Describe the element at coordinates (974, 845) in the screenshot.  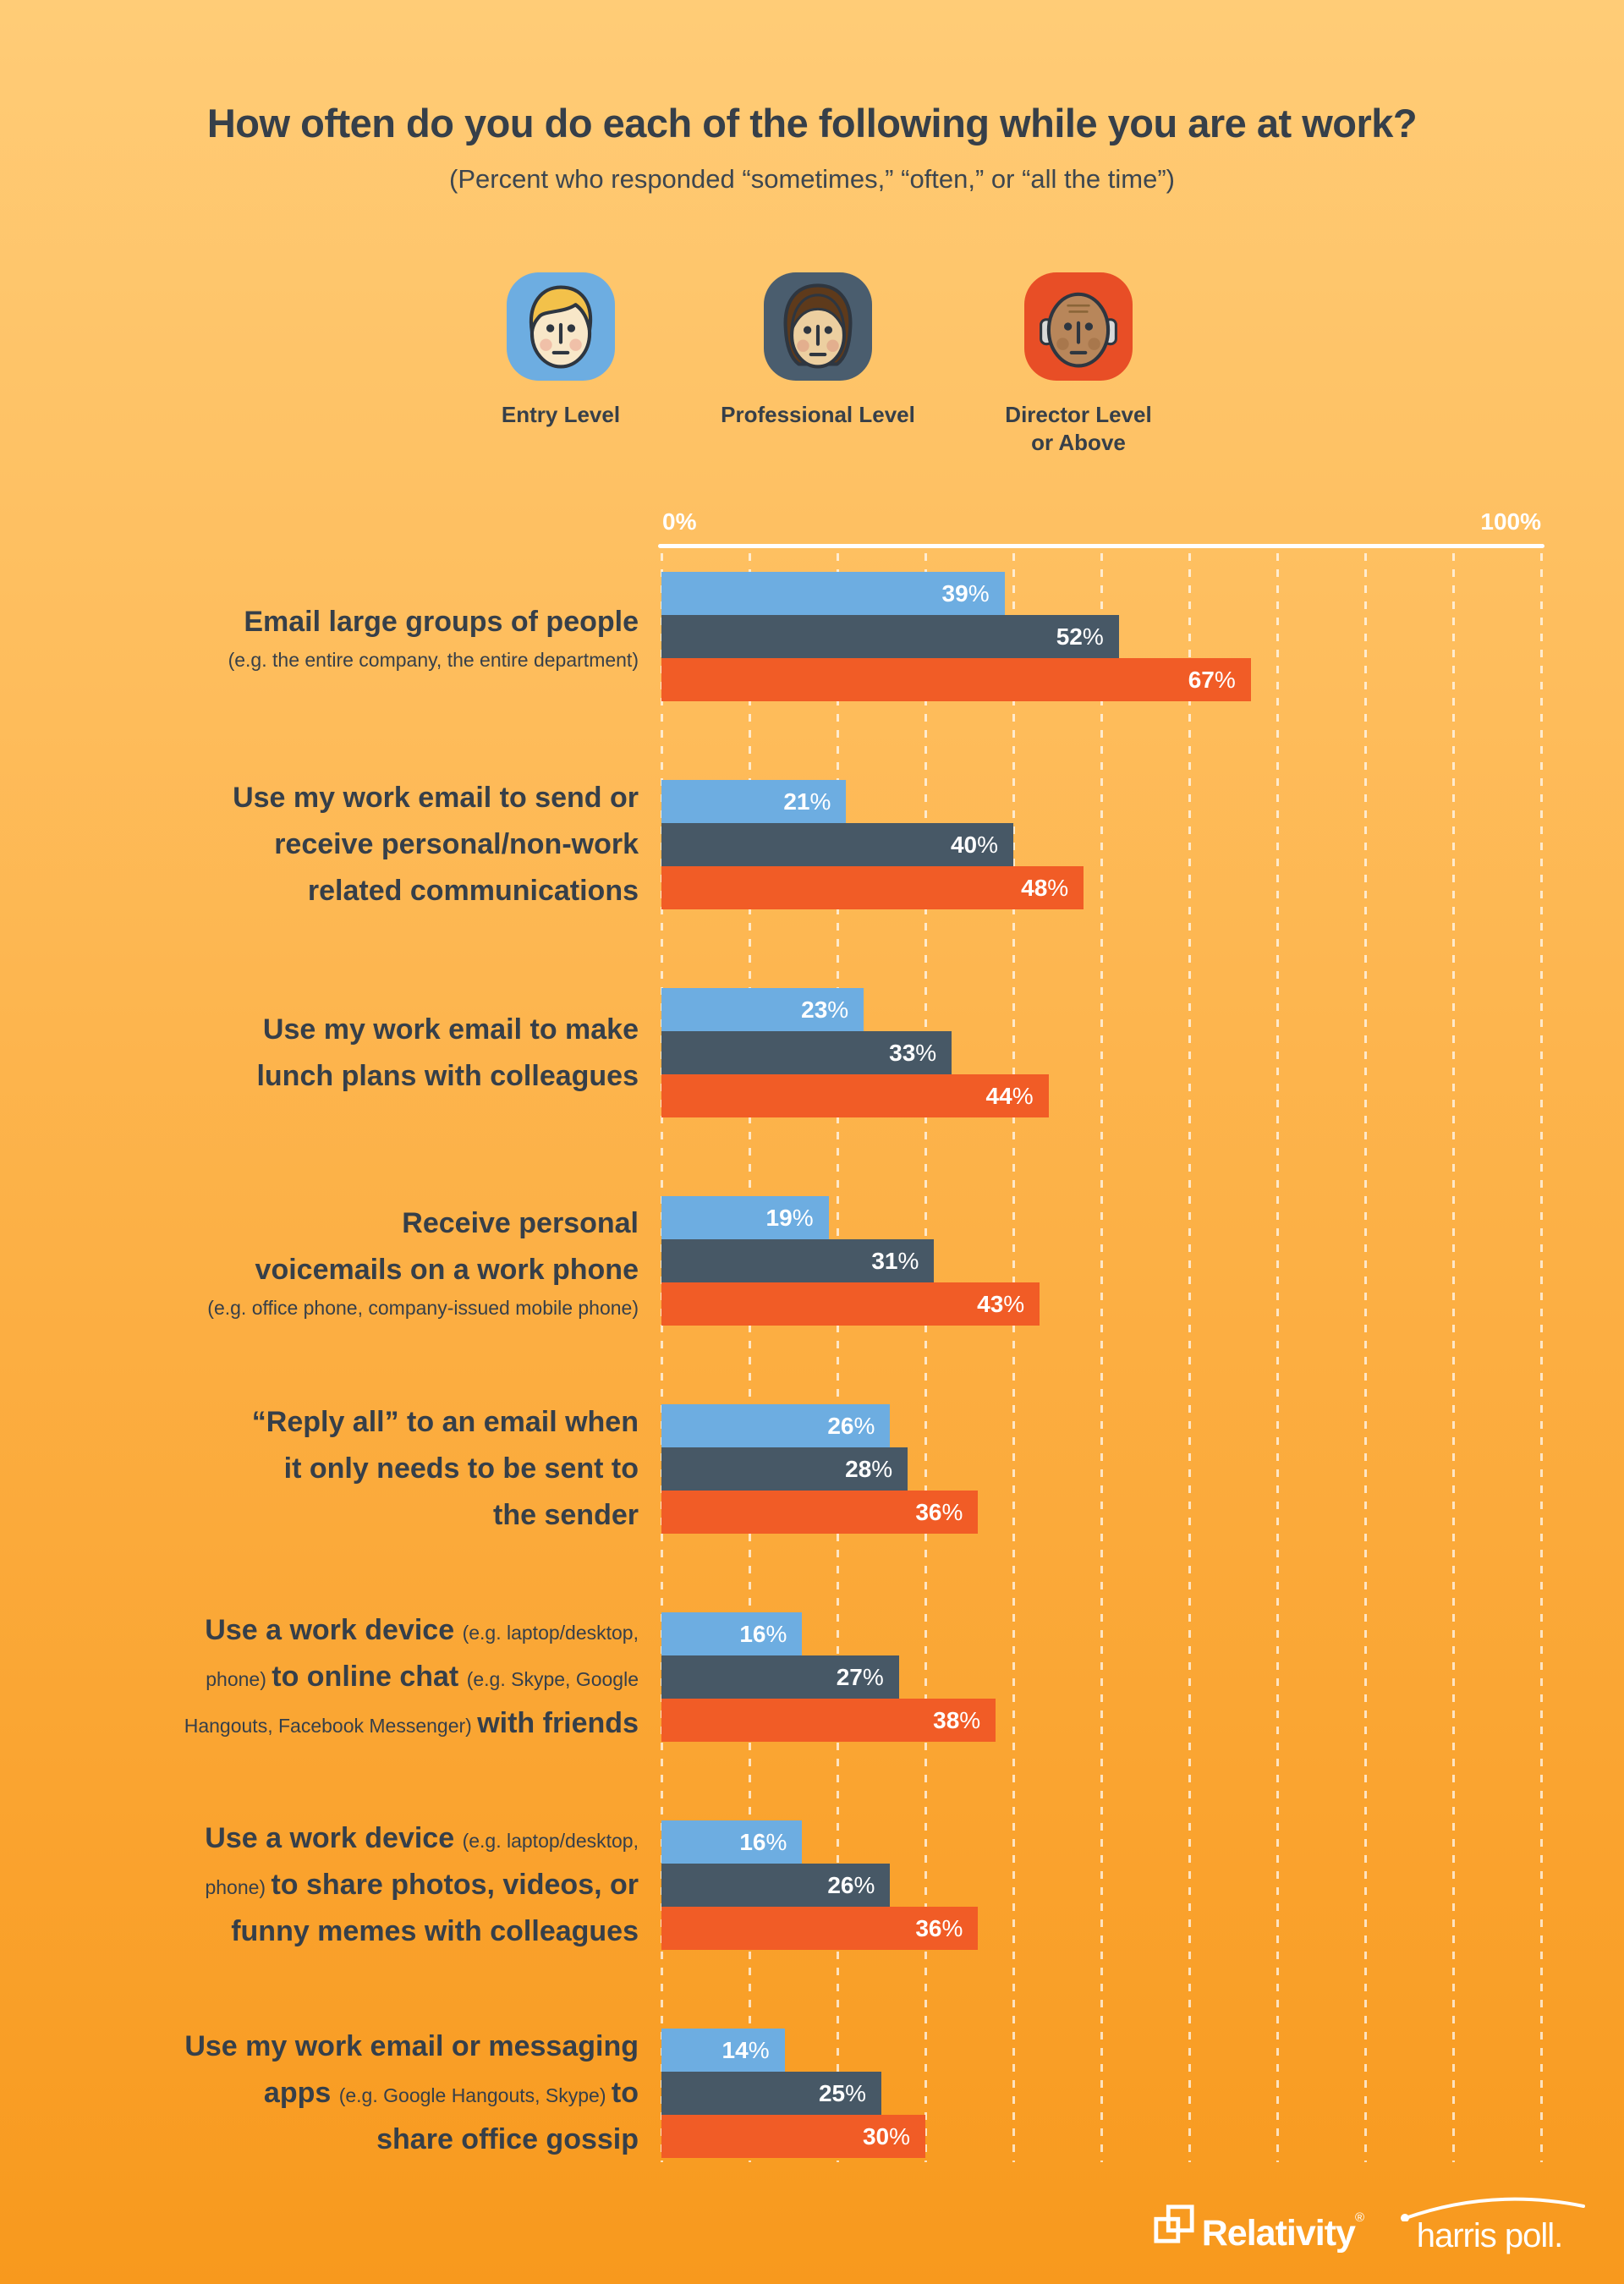
I see `bar-value-label: 40%` at that location.